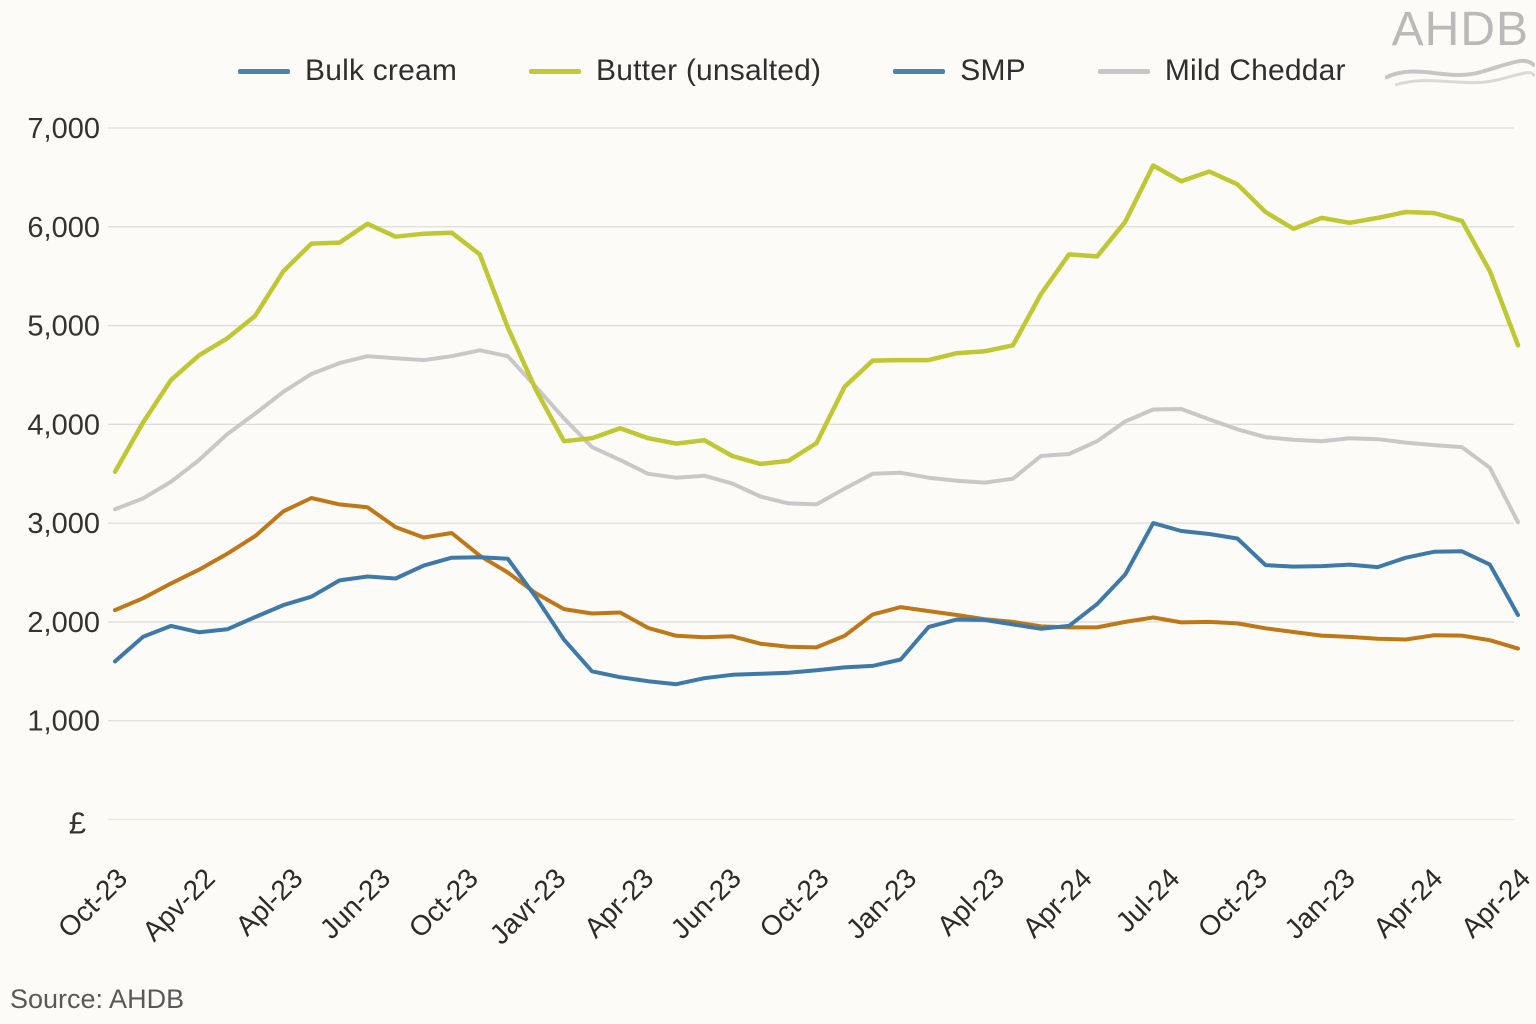 The image size is (1536, 1024). I want to click on y-axis-unit: £, so click(77, 823).